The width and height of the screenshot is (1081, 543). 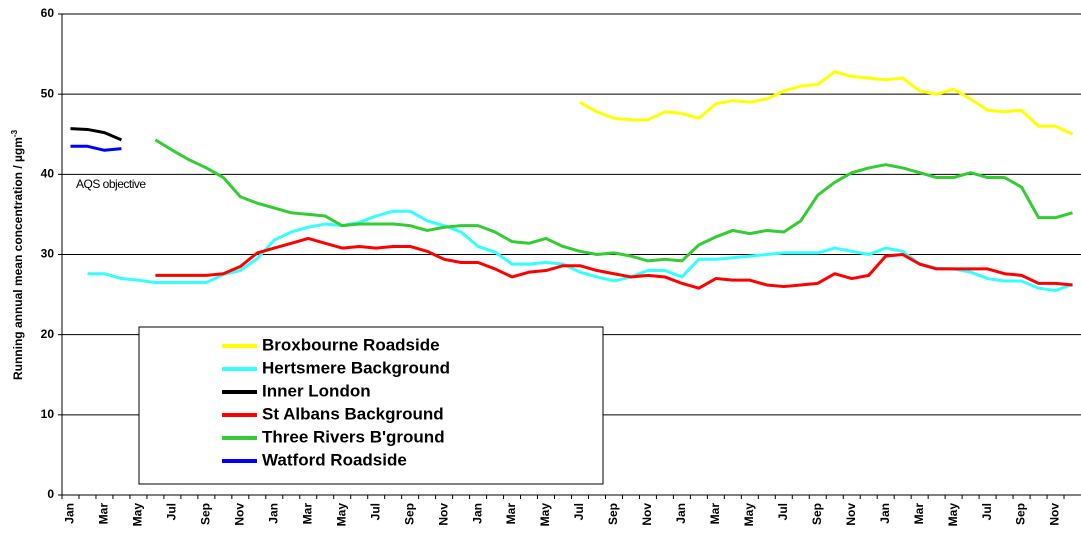 I want to click on legend-label: Three Rivers B'ground, so click(x=353, y=436).